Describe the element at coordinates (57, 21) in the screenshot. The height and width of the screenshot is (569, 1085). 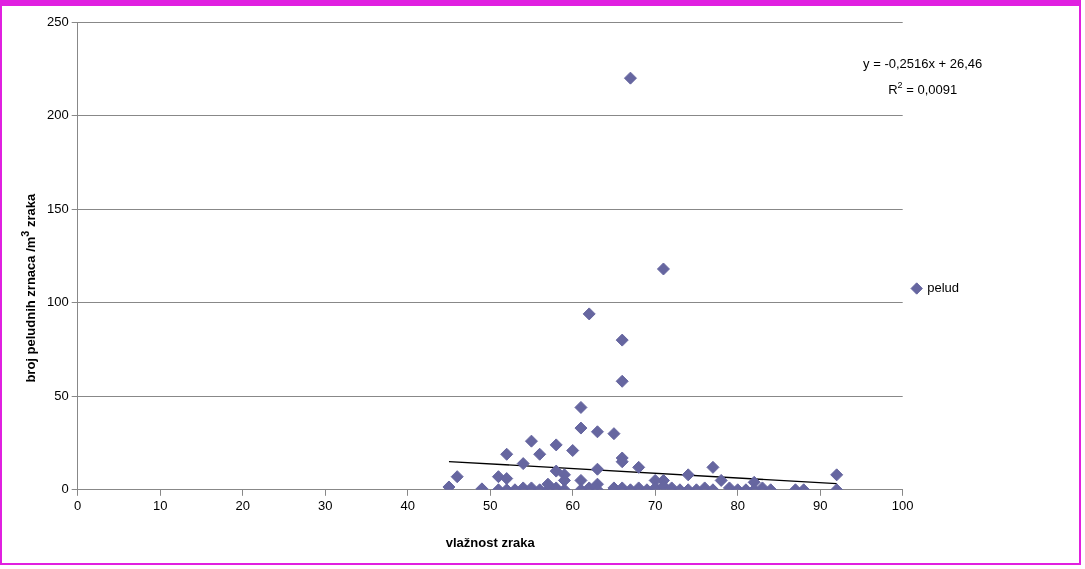
I see `y-tick-label: 250` at that location.